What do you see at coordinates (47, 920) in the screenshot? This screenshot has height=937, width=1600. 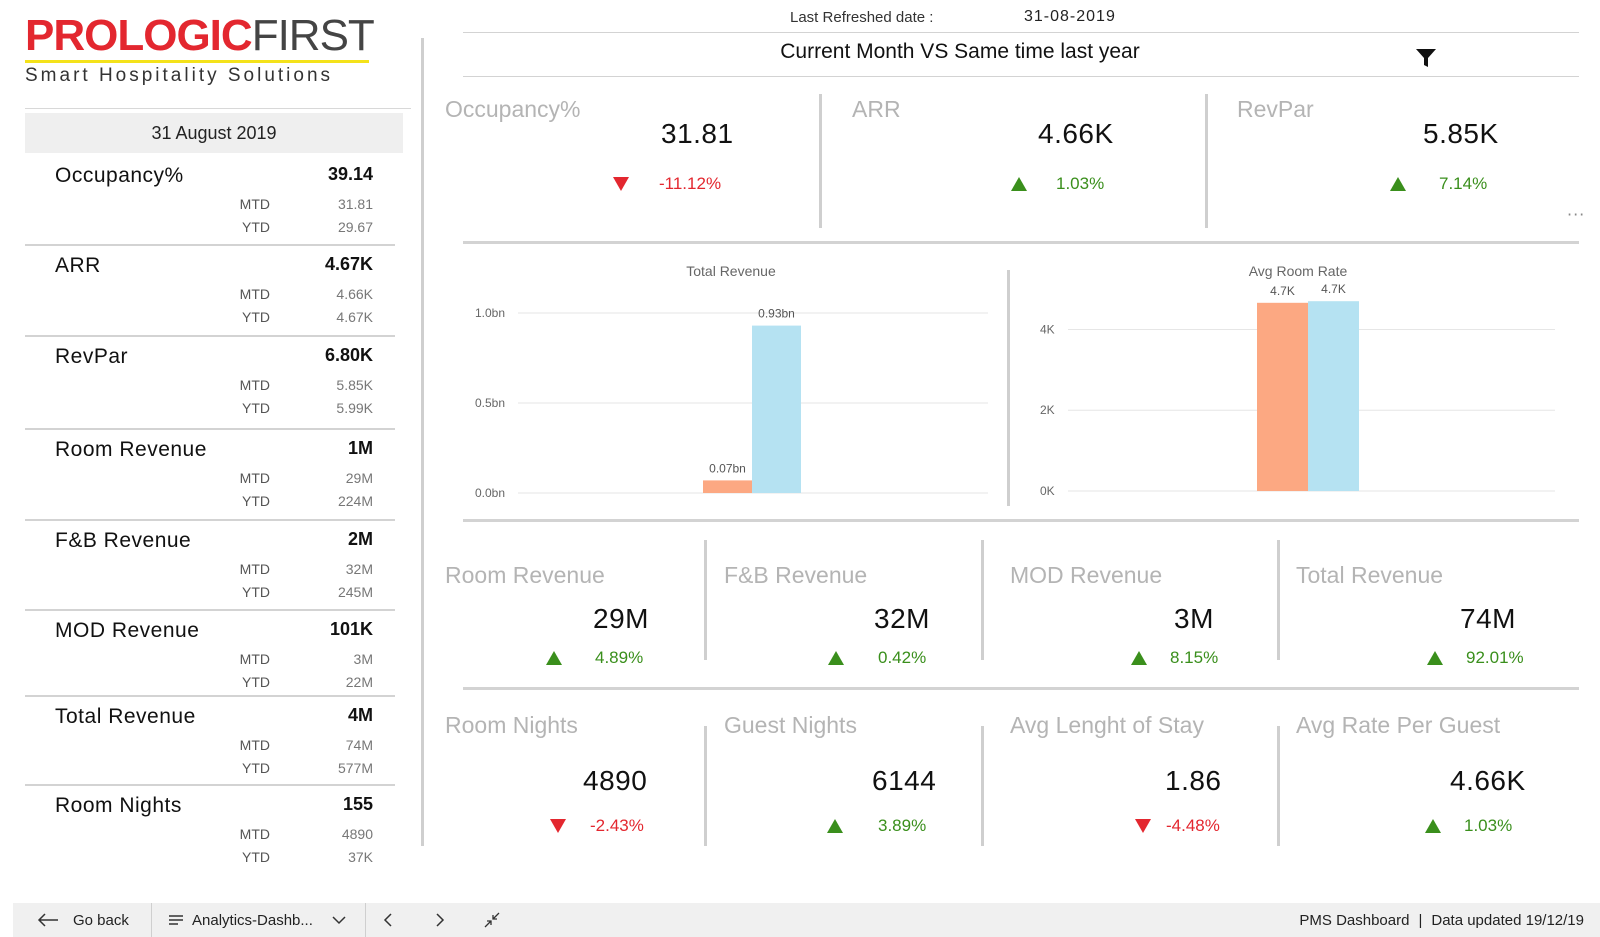 I see `arrow-left-icon` at bounding box center [47, 920].